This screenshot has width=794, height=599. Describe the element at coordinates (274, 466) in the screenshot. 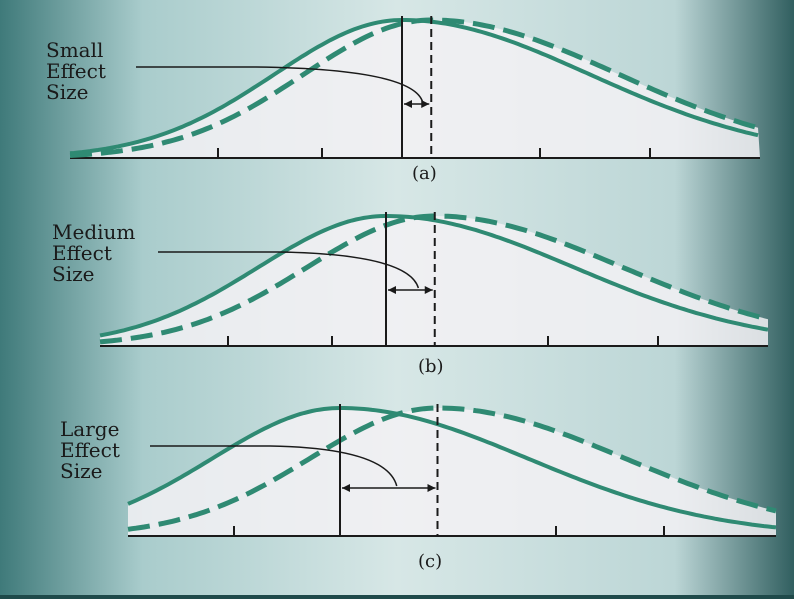

I see `panel-c-leader-line` at that location.